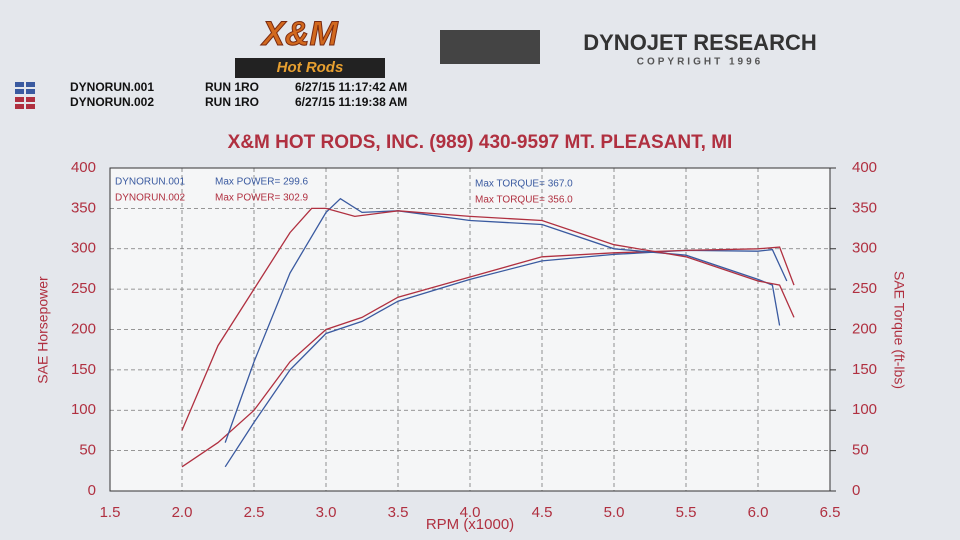 Image resolution: width=960 pixels, height=540 pixels. What do you see at coordinates (686, 512) in the screenshot?
I see `x-tick-label: 5.5` at bounding box center [686, 512].